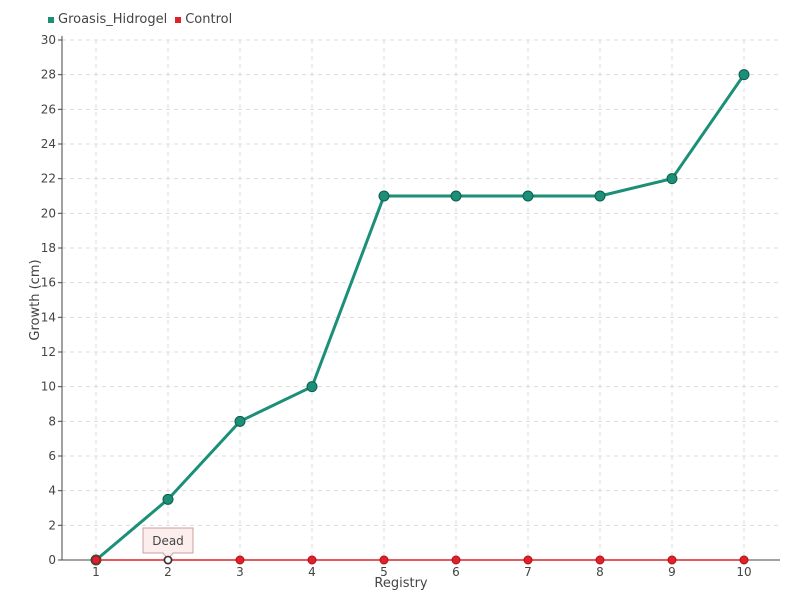 Image resolution: width=800 pixels, height=604 pixels. I want to click on annotation-marker, so click(168, 560).